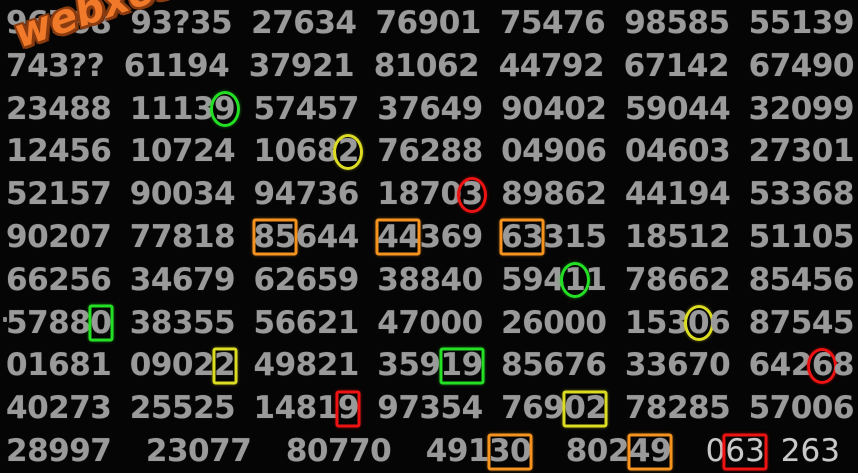  I want to click on digits-suffix: 6, so click(720, 322).